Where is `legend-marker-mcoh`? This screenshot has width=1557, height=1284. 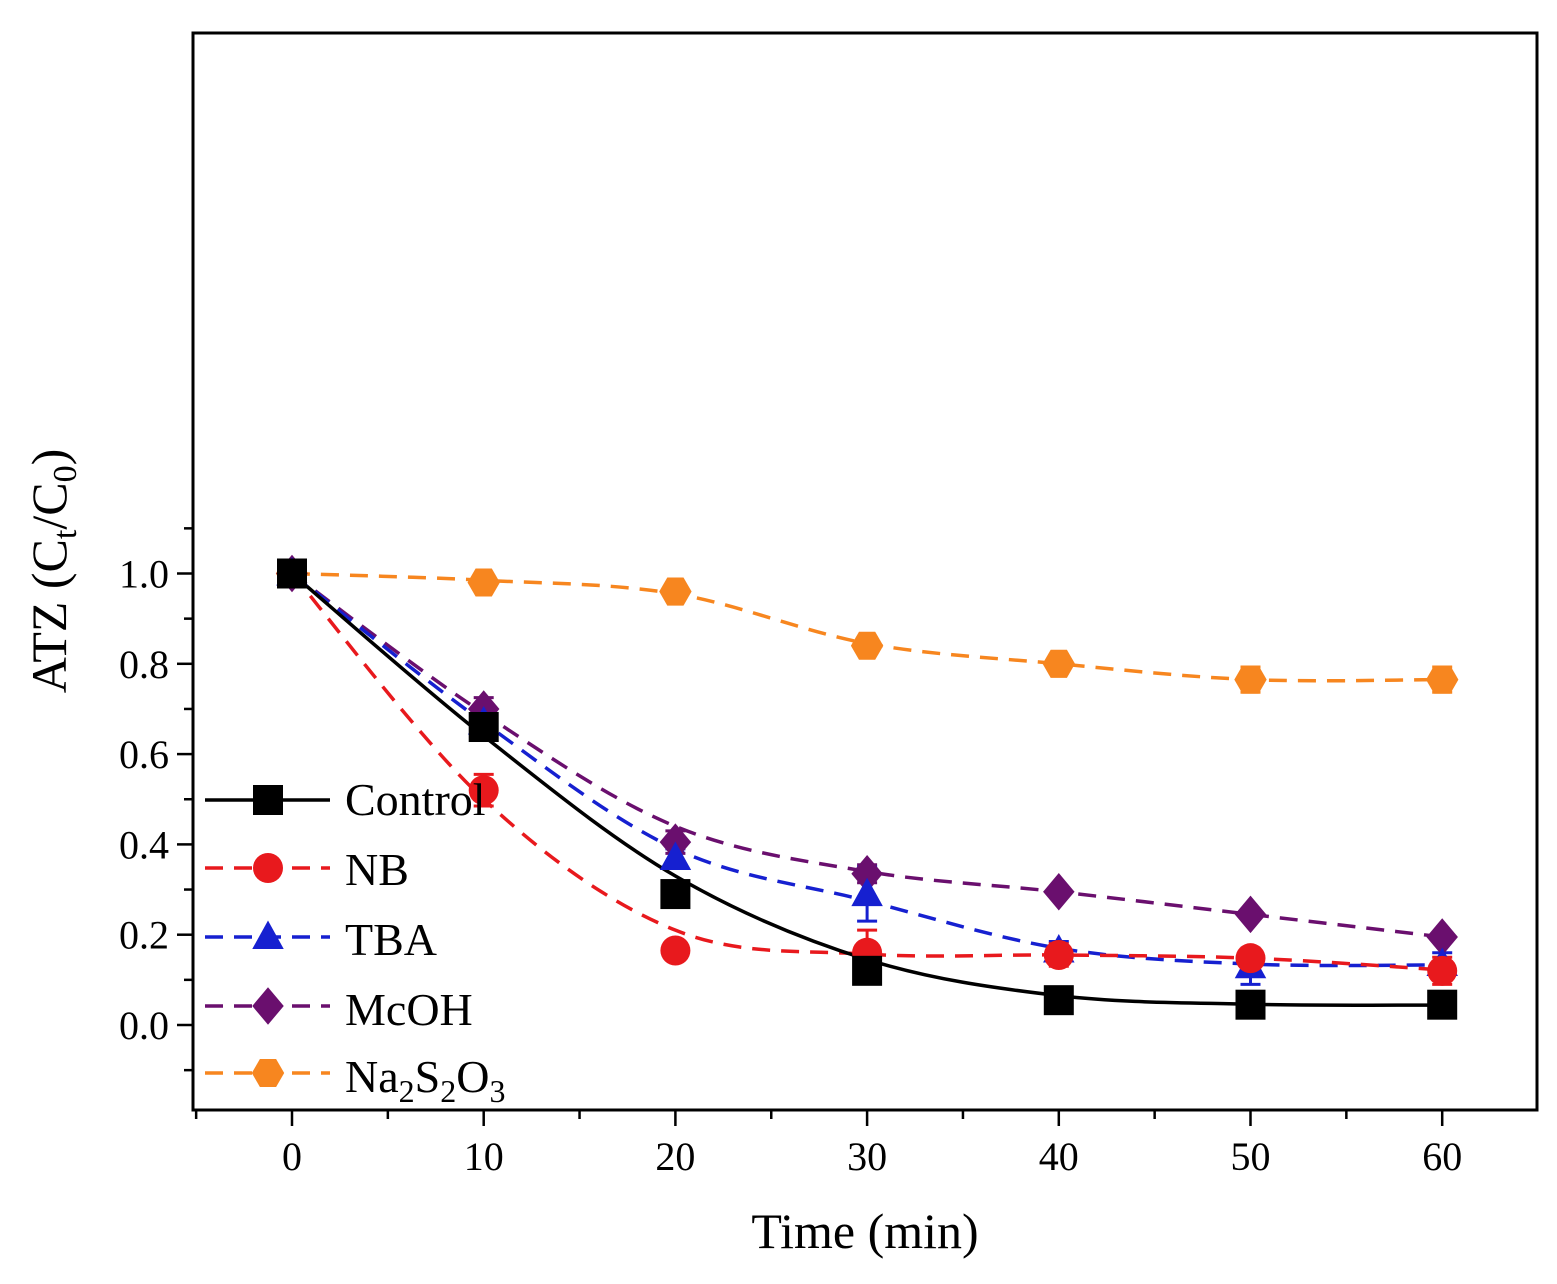 legend-marker-mcoh is located at coordinates (268, 1006).